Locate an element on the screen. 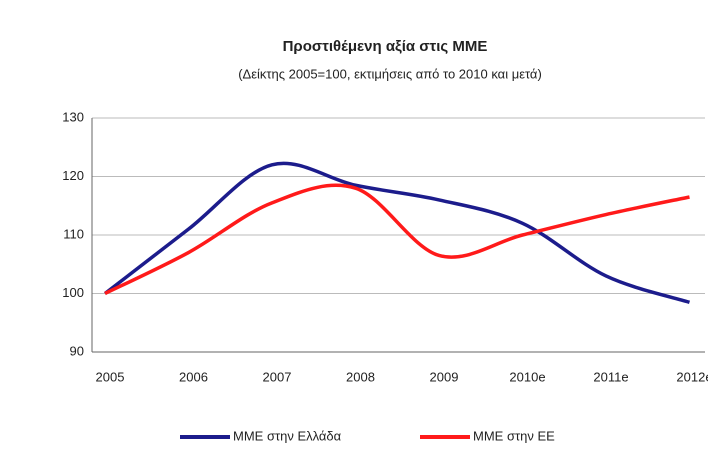 The width and height of the screenshot is (708, 451). x-tick-label: 2011e is located at coordinates (610, 376).